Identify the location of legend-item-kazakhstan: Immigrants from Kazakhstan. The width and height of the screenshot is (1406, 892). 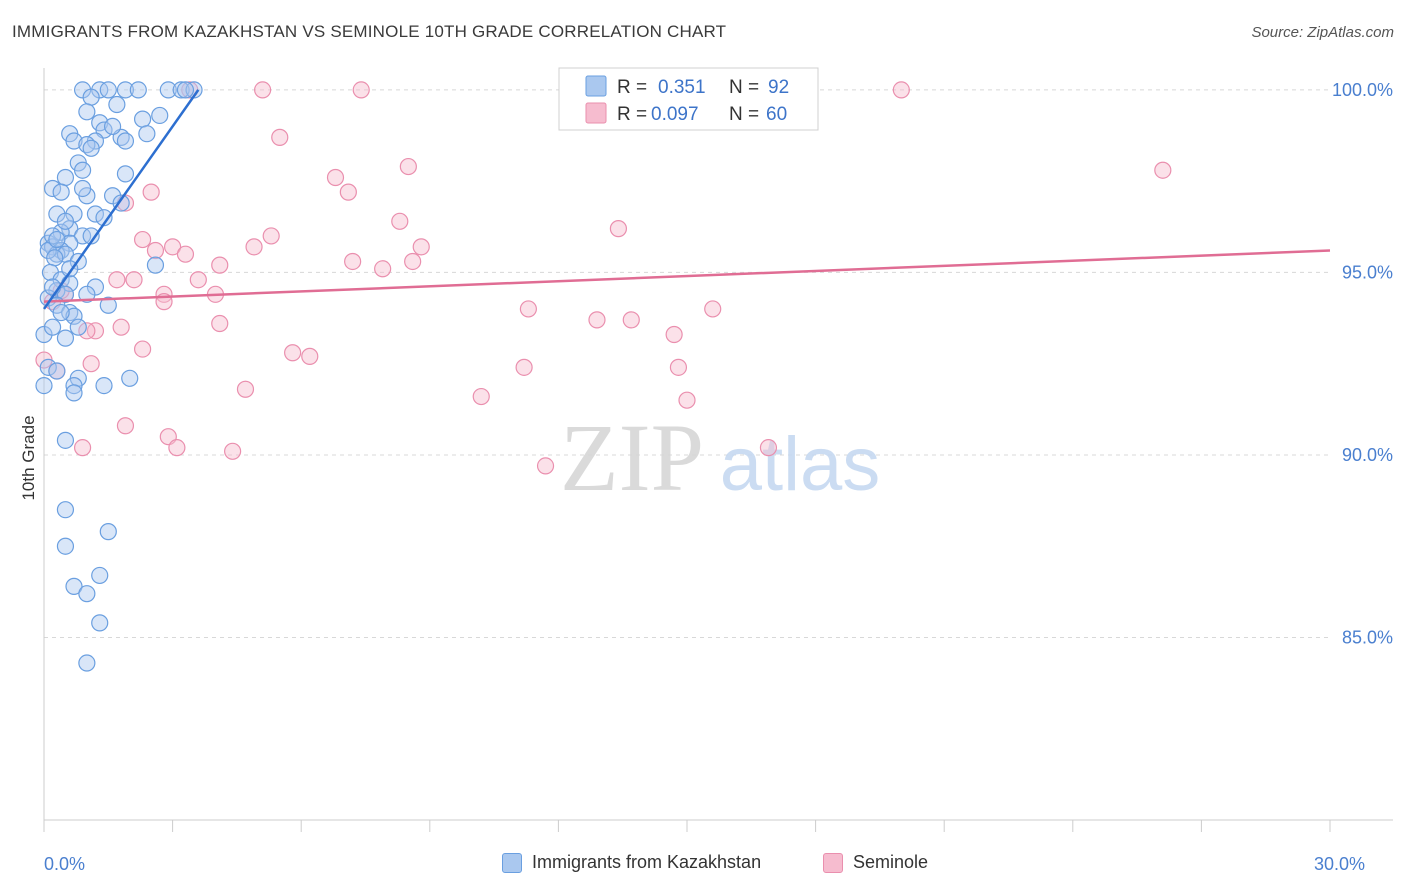
(631, 862).